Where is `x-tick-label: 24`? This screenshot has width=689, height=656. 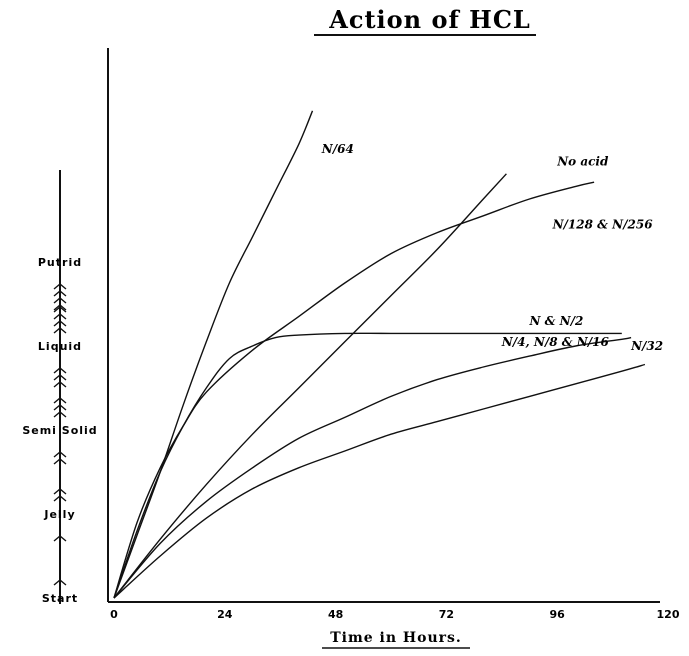 x-tick-label: 24 is located at coordinates (225, 614).